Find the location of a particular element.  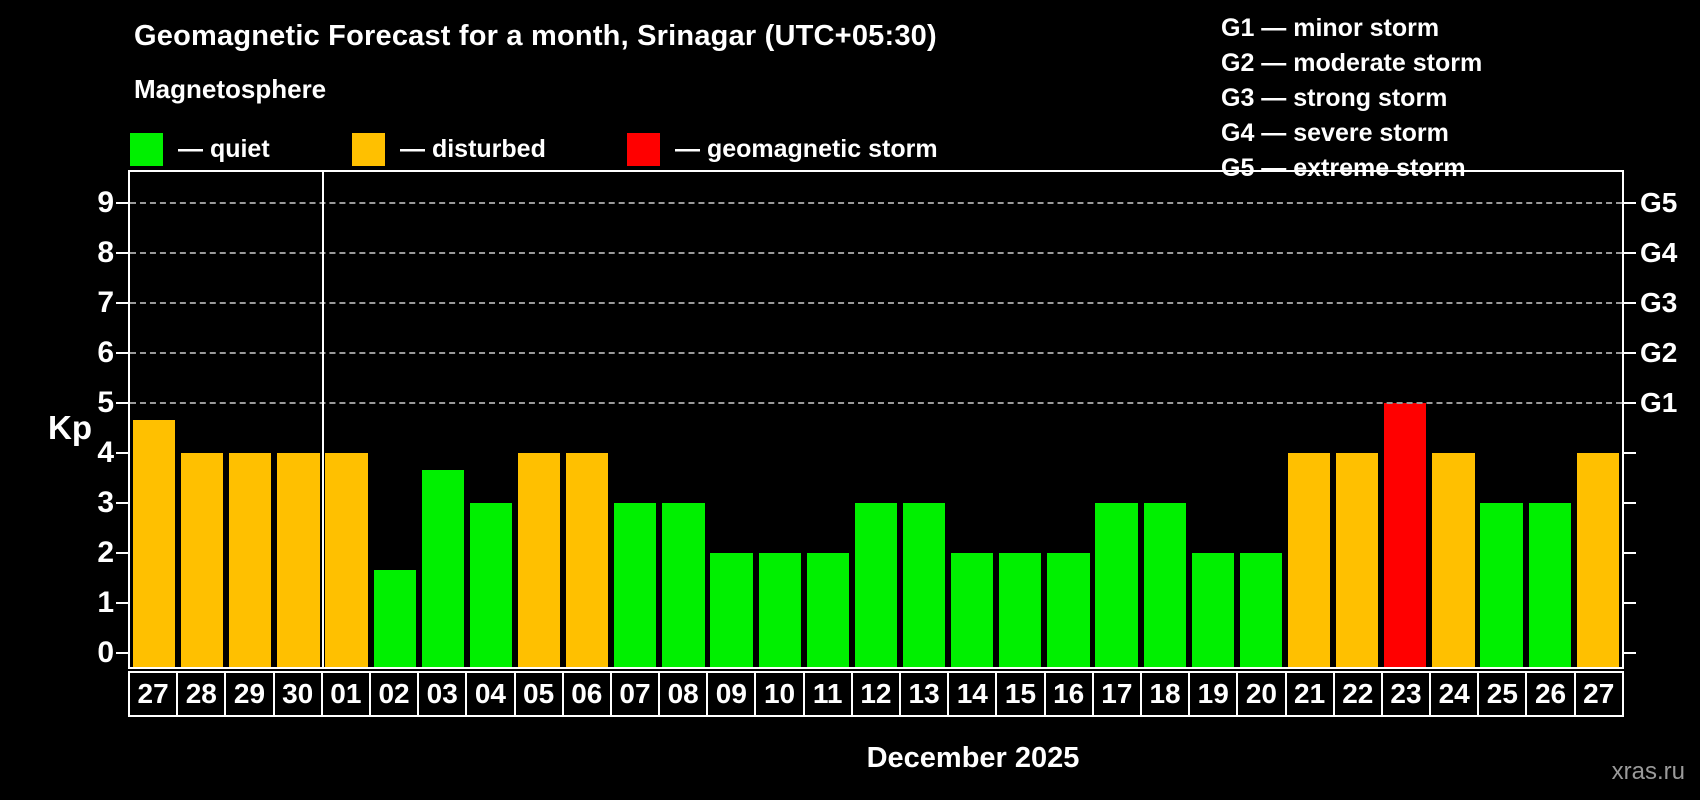

date-cell-20: 20 is located at coordinates (1261, 694).